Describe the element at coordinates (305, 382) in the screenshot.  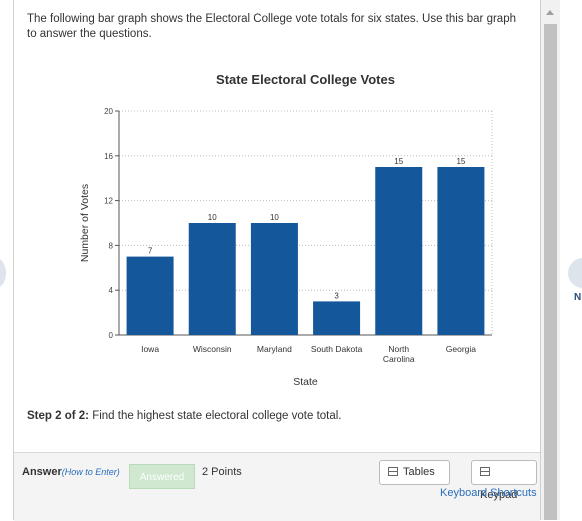
I see `x-axis-label: State` at that location.